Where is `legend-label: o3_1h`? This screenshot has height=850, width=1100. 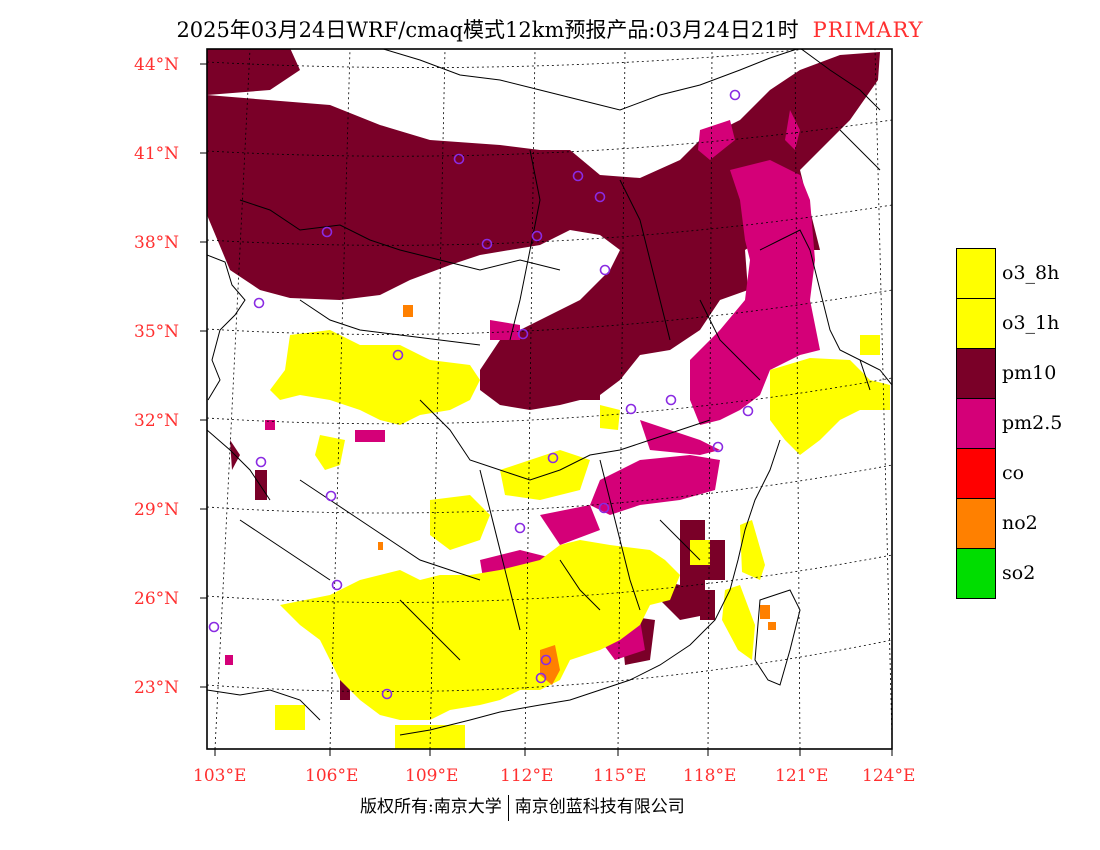
legend-label: o3_1h is located at coordinates (1031, 323).